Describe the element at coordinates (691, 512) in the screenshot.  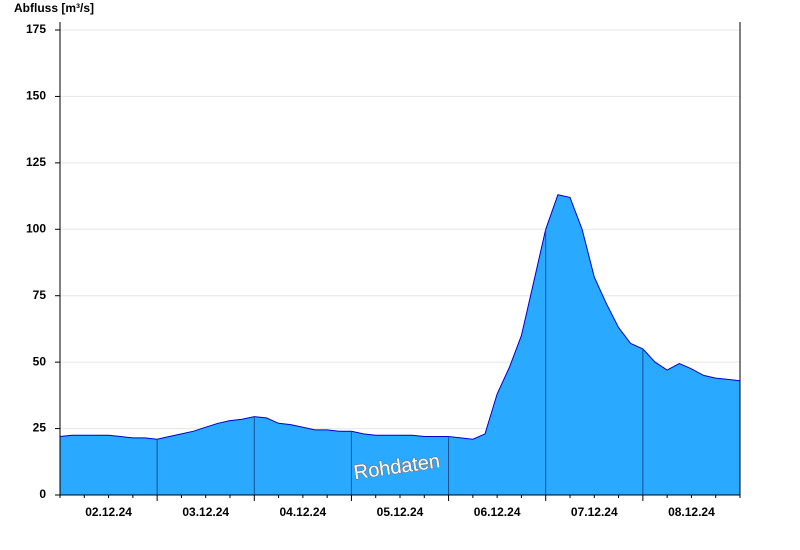
I see `x-tick-label: 08.12.24` at that location.